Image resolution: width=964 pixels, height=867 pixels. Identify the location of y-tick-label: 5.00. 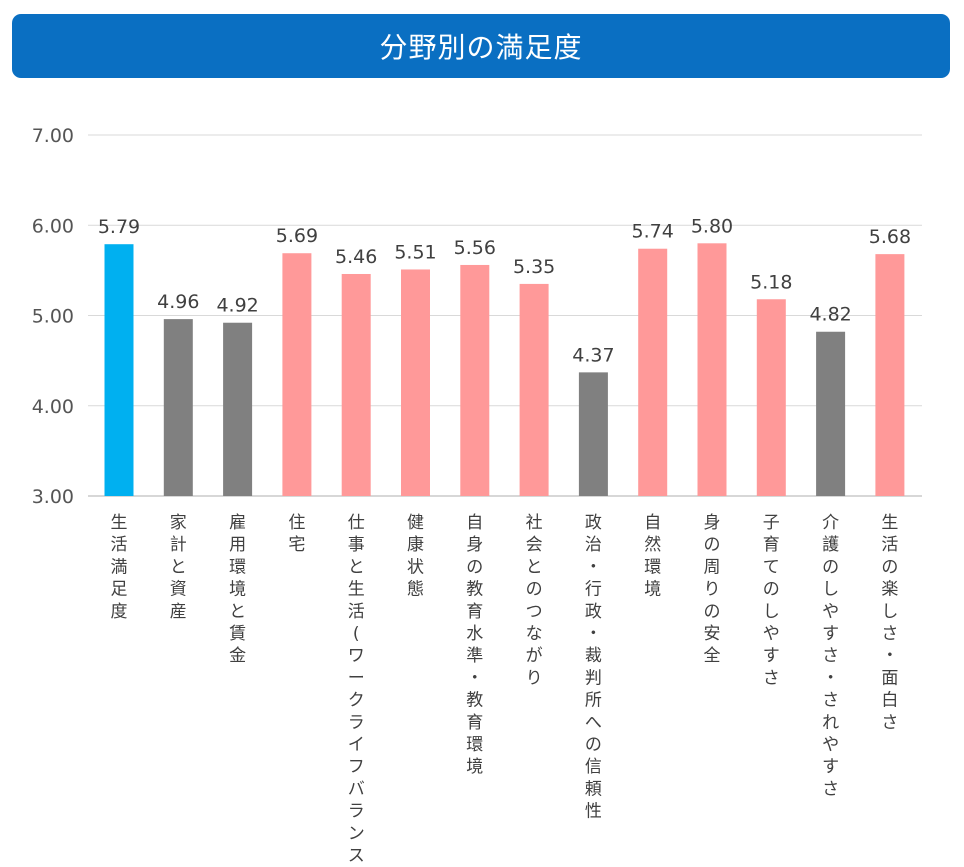
(53, 317).